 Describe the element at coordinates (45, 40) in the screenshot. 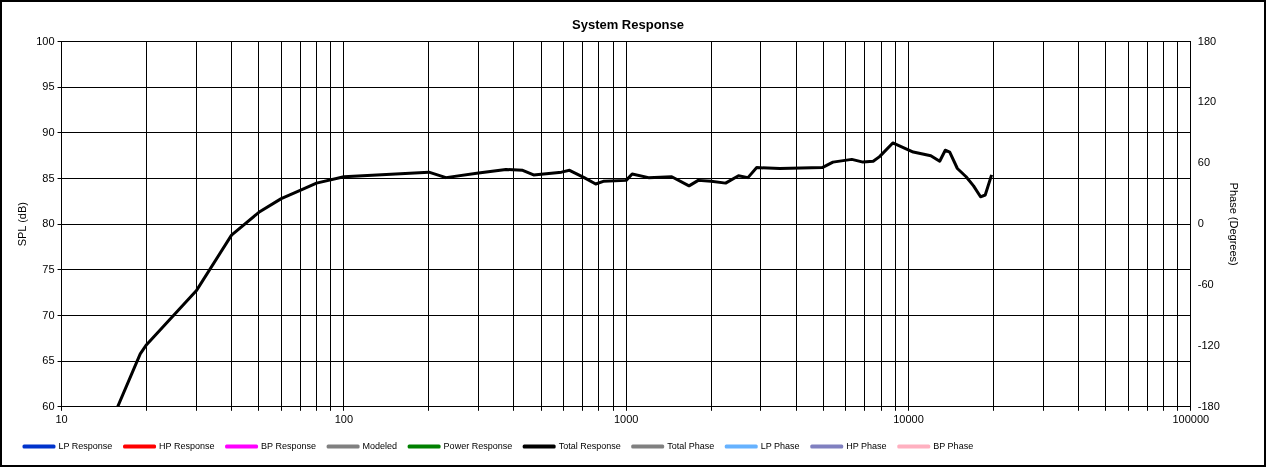

I see `y-tick-label: 100` at that location.